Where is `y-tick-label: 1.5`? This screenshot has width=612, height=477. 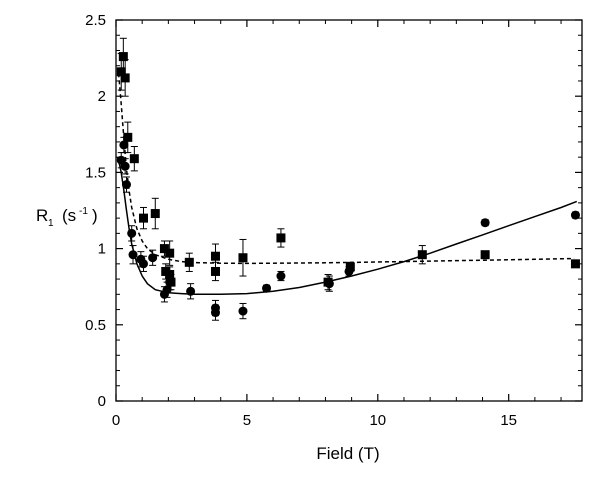
y-tick-label: 1.5 is located at coordinates (95, 172).